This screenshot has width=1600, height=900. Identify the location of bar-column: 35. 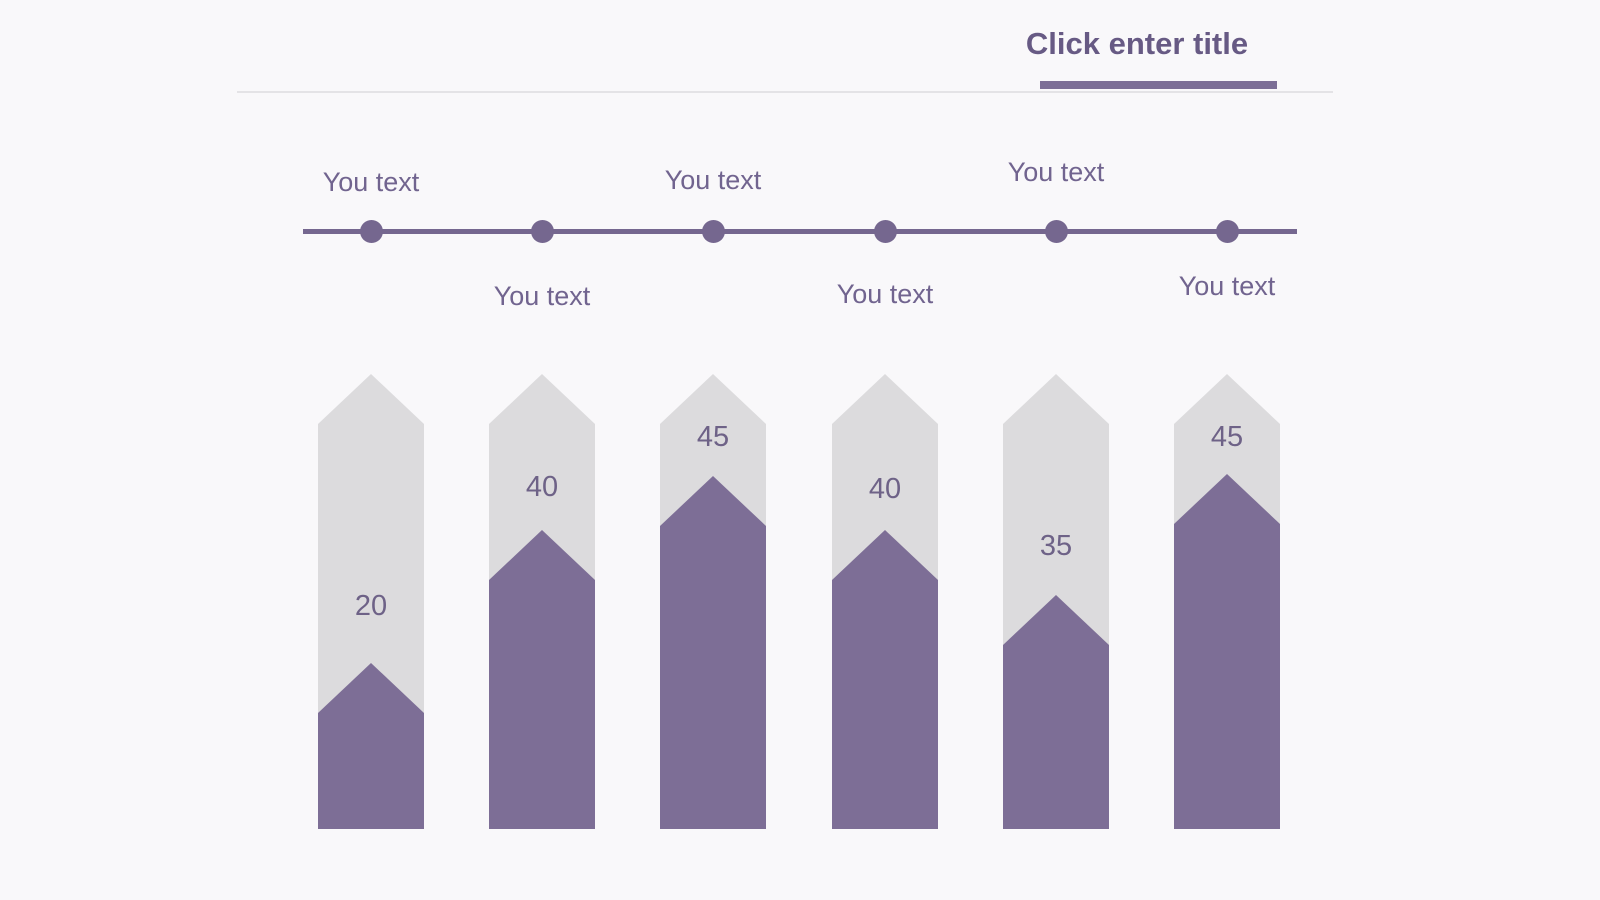
(1056, 601).